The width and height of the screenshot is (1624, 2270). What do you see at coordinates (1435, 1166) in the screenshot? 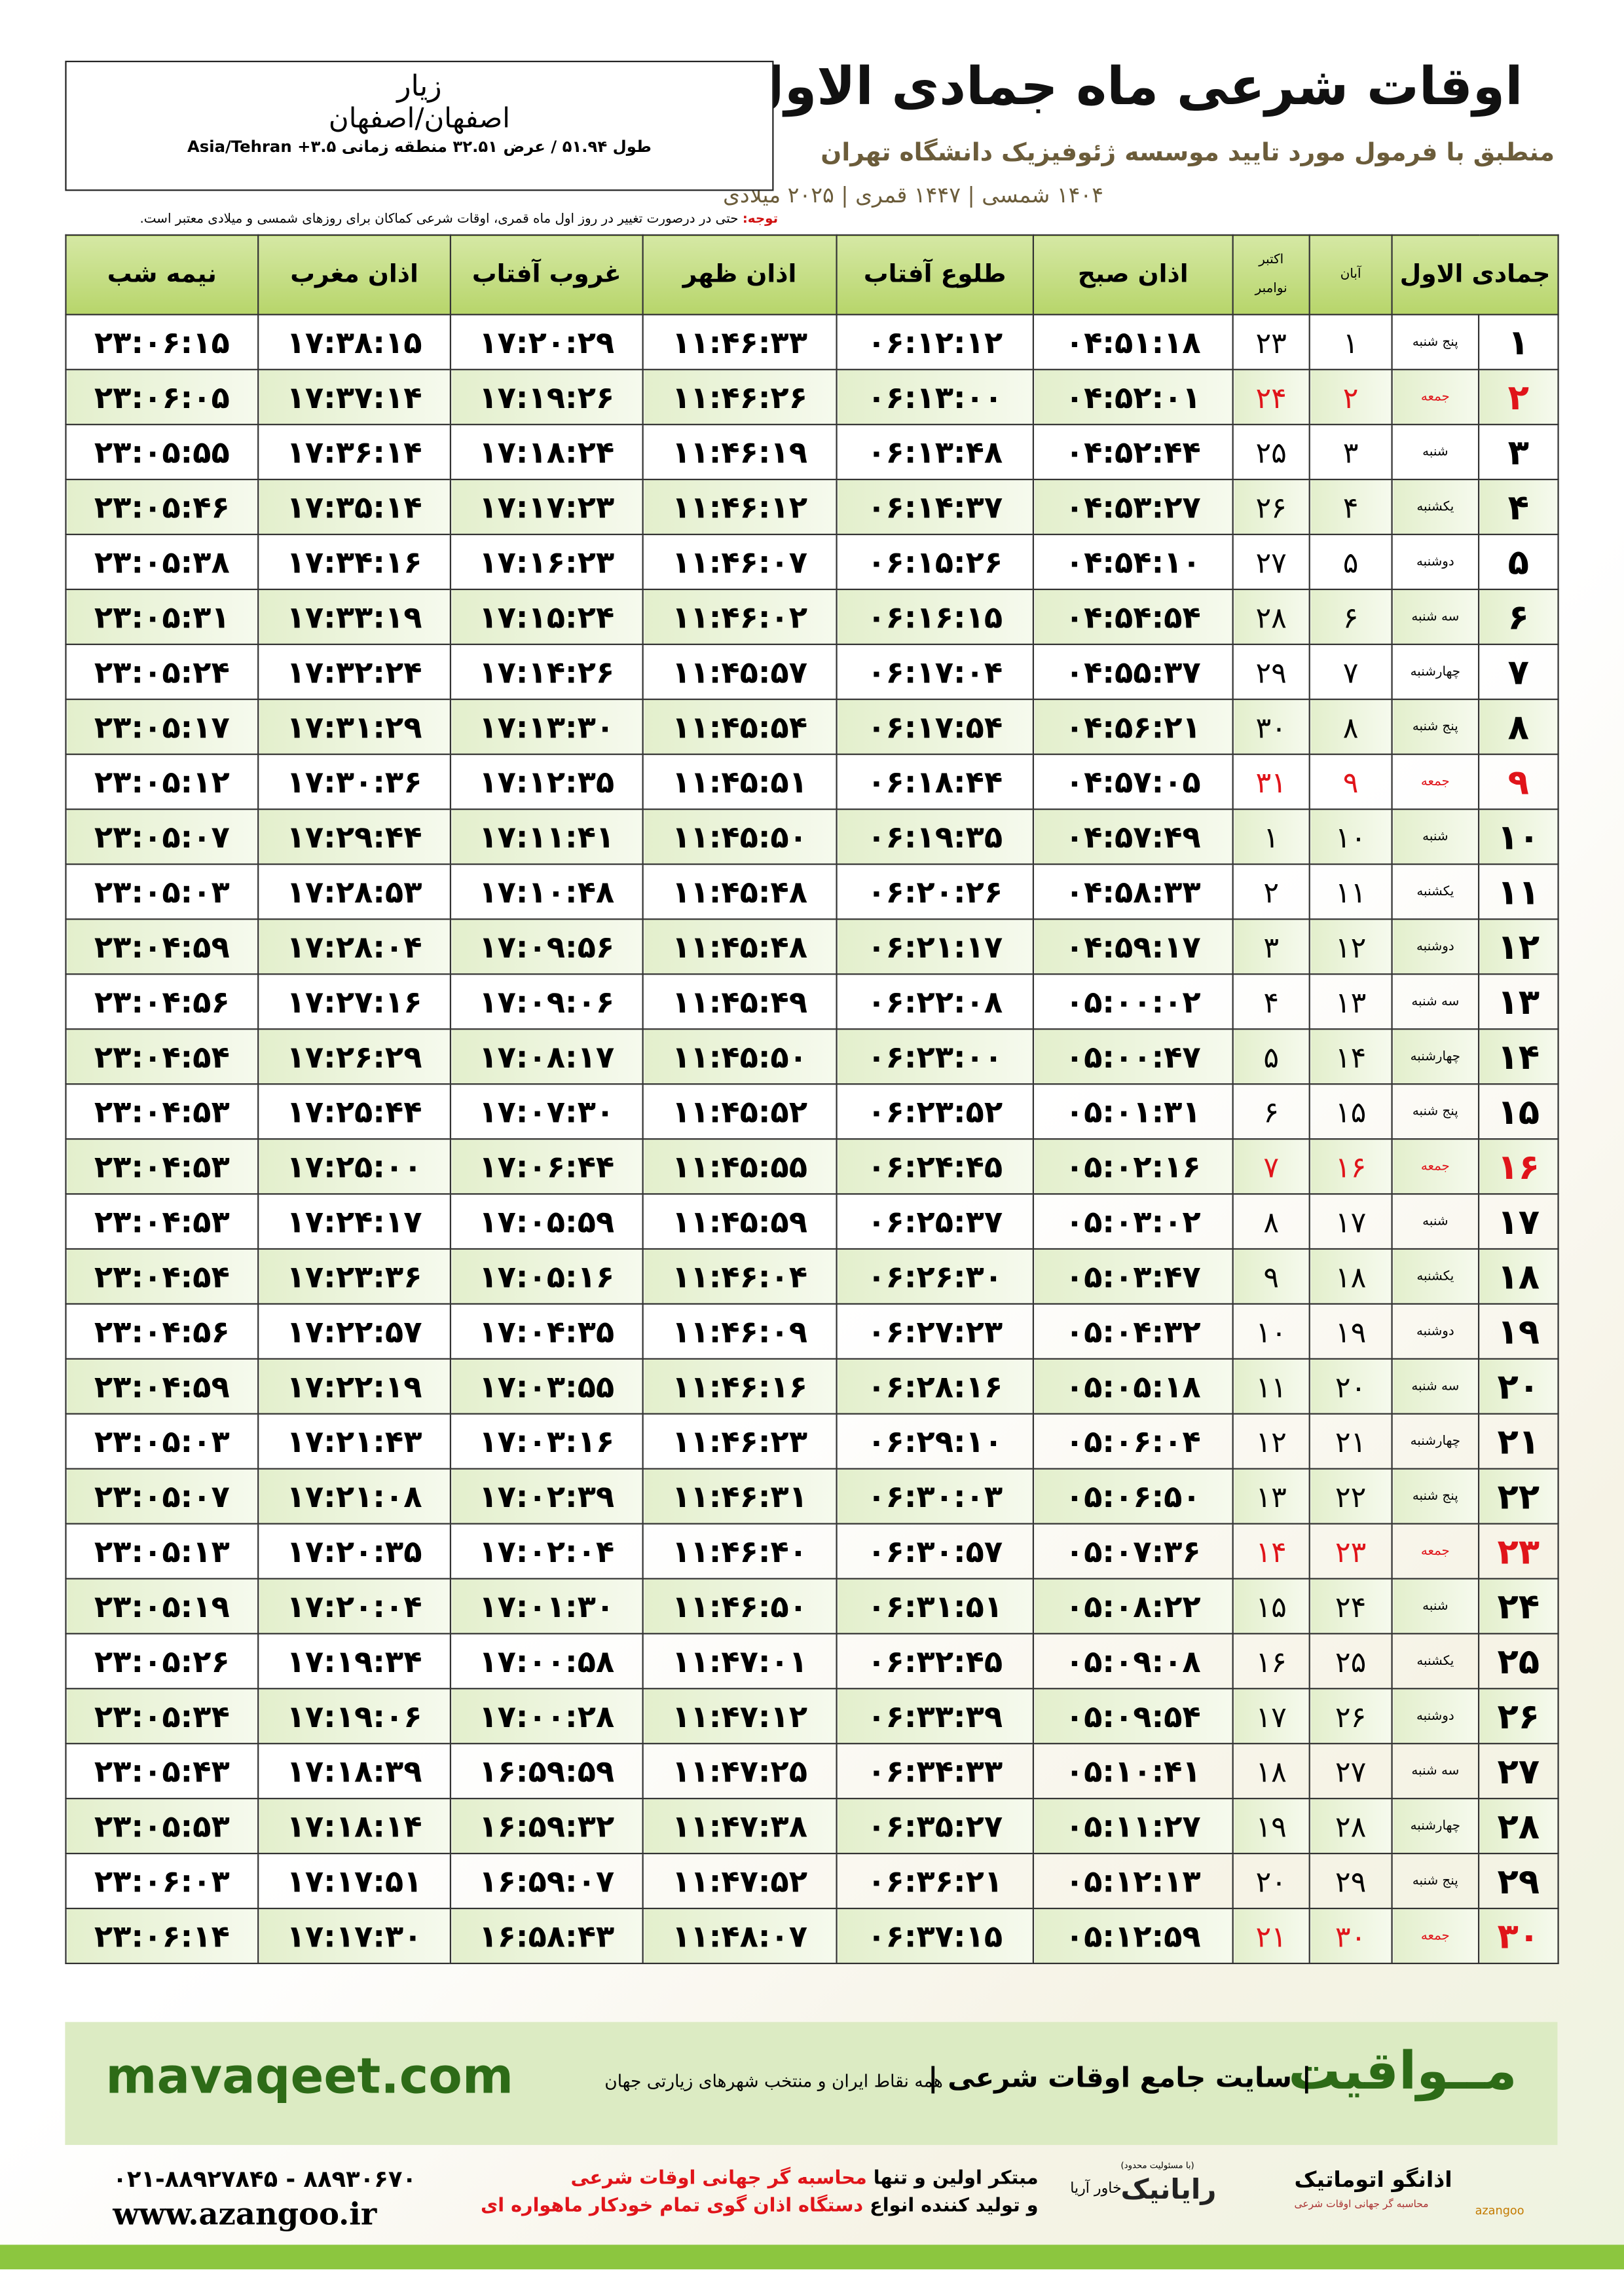
I see `weekday-cell: جمعه` at bounding box center [1435, 1166].